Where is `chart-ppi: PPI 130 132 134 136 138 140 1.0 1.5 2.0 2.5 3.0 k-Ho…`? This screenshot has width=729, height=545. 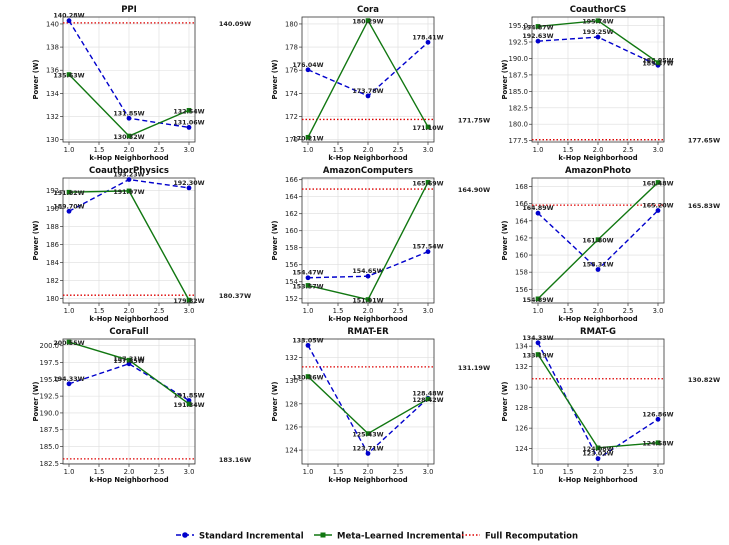 chart-ppi: PPI 130 132 134 136 138 140 1.0 1.5 2.0 2.5 3.0 k-Ho… is located at coordinates (141, 83).